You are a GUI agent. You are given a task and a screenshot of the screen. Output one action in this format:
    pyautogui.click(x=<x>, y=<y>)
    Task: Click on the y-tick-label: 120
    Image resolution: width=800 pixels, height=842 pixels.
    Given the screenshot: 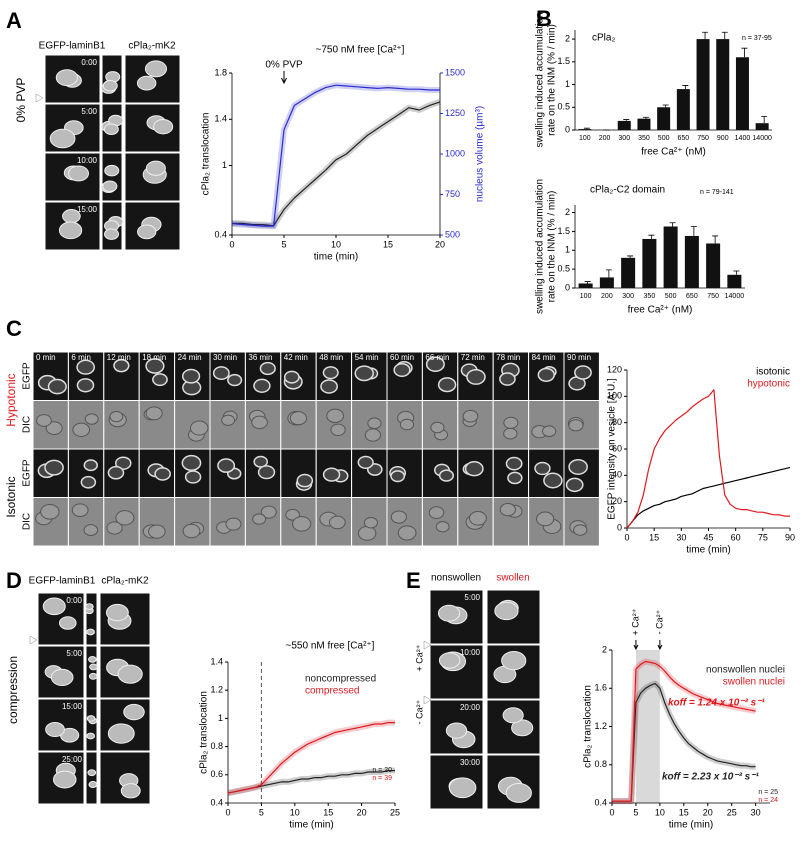 What is the action you would take?
    pyautogui.click(x=614, y=369)
    